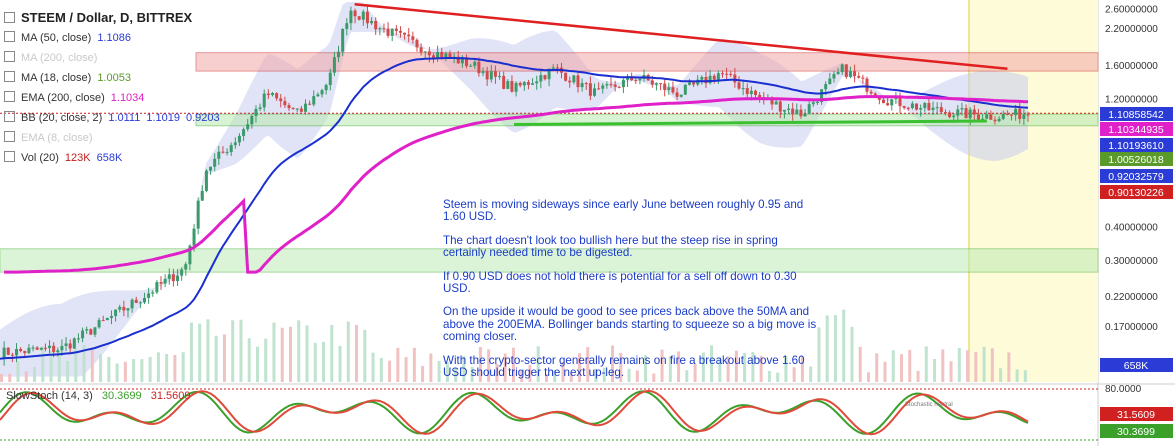 Image resolution: width=1175 pixels, height=446 pixels. I want to click on legend-indicator-row: MA (18, close) 1.0053, so click(112, 78).